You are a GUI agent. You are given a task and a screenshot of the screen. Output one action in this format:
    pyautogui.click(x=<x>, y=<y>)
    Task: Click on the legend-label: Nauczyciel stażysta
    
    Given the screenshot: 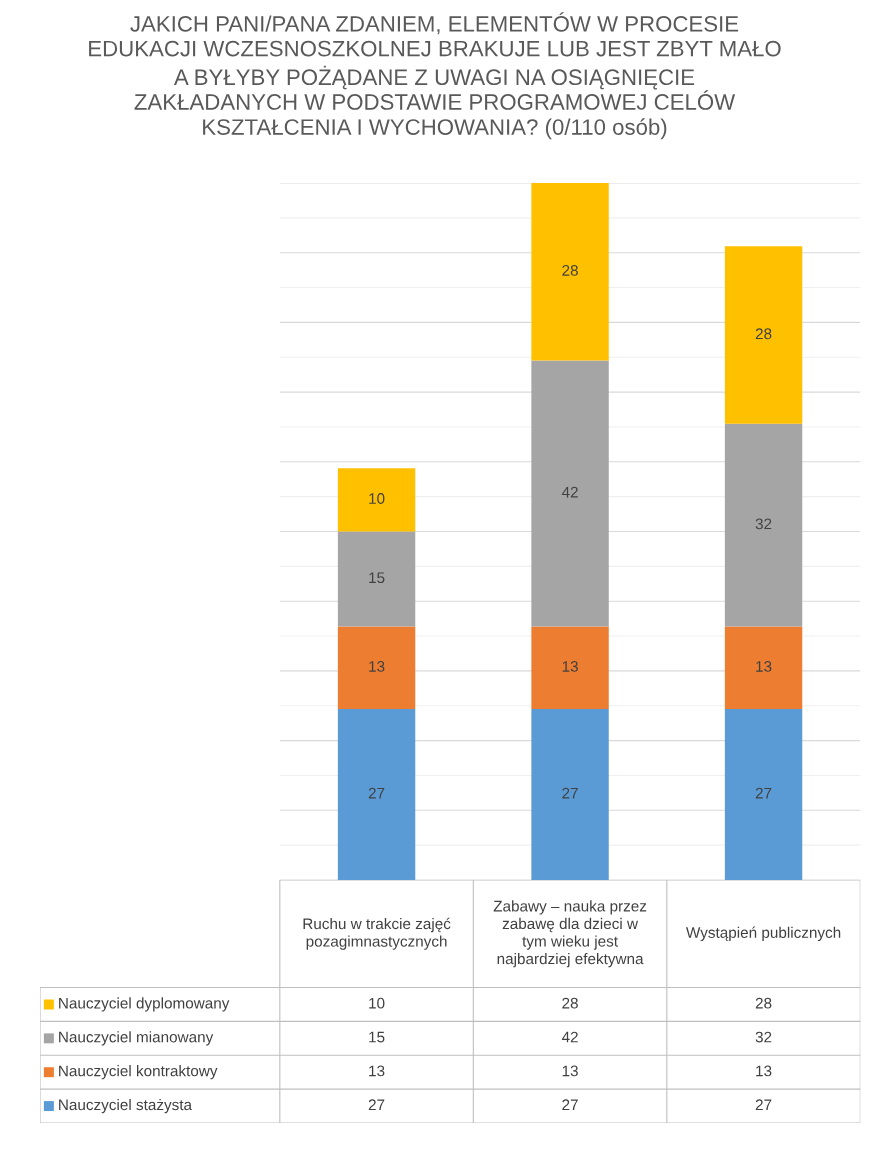 What is the action you would take?
    pyautogui.click(x=126, y=1106)
    